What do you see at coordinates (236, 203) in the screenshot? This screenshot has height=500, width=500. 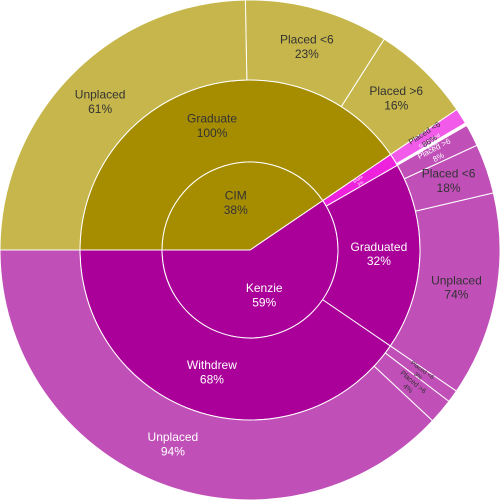 I see `label-cim: CIM 38%` at bounding box center [236, 203].